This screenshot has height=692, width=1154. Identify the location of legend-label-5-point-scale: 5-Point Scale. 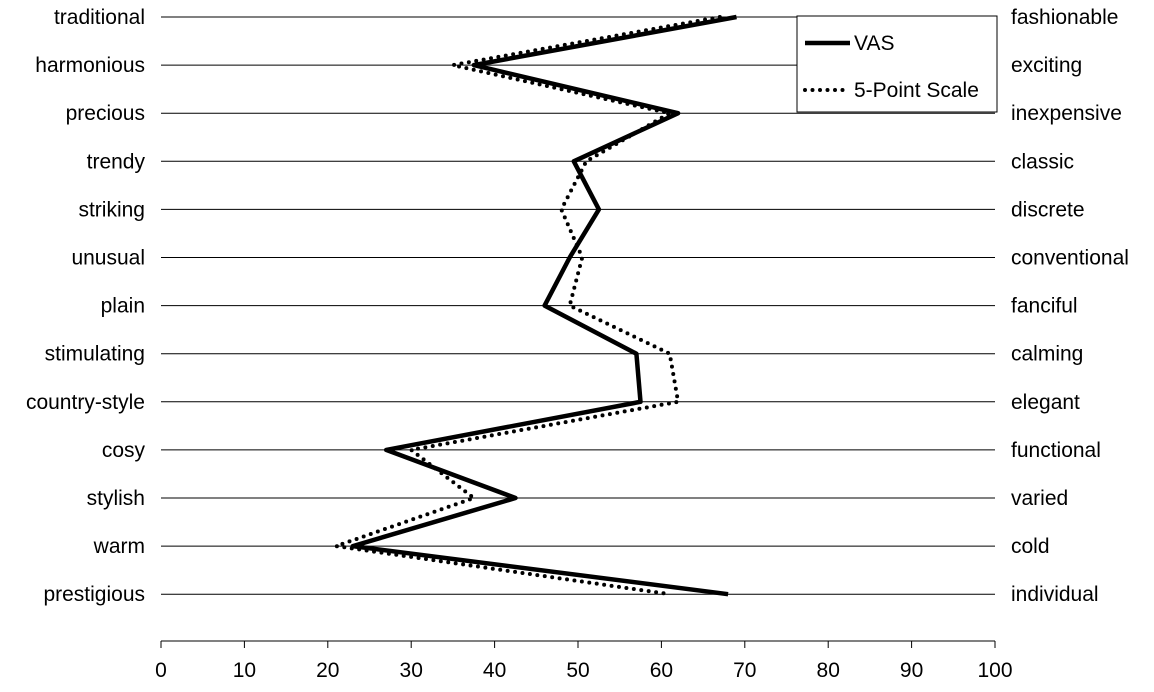
(916, 90).